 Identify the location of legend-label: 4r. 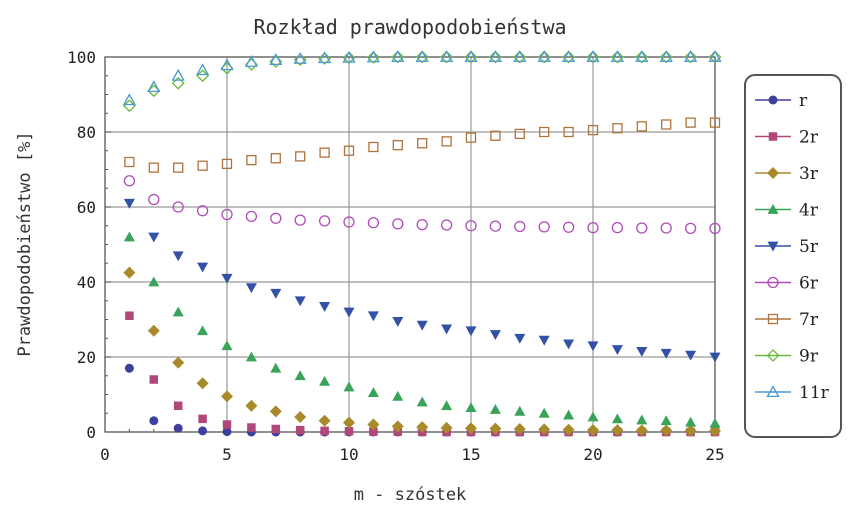
(809, 211).